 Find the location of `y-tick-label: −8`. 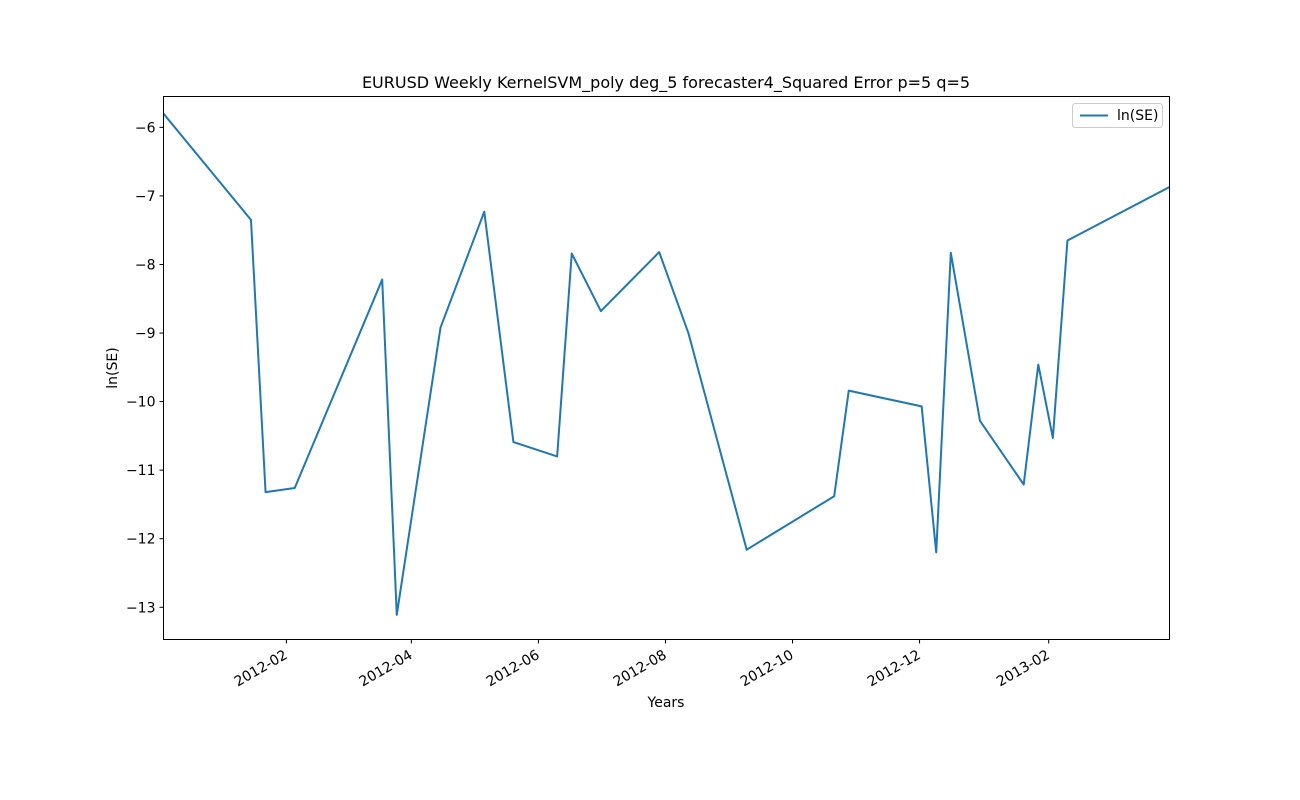

y-tick-label: −8 is located at coordinates (145, 265).